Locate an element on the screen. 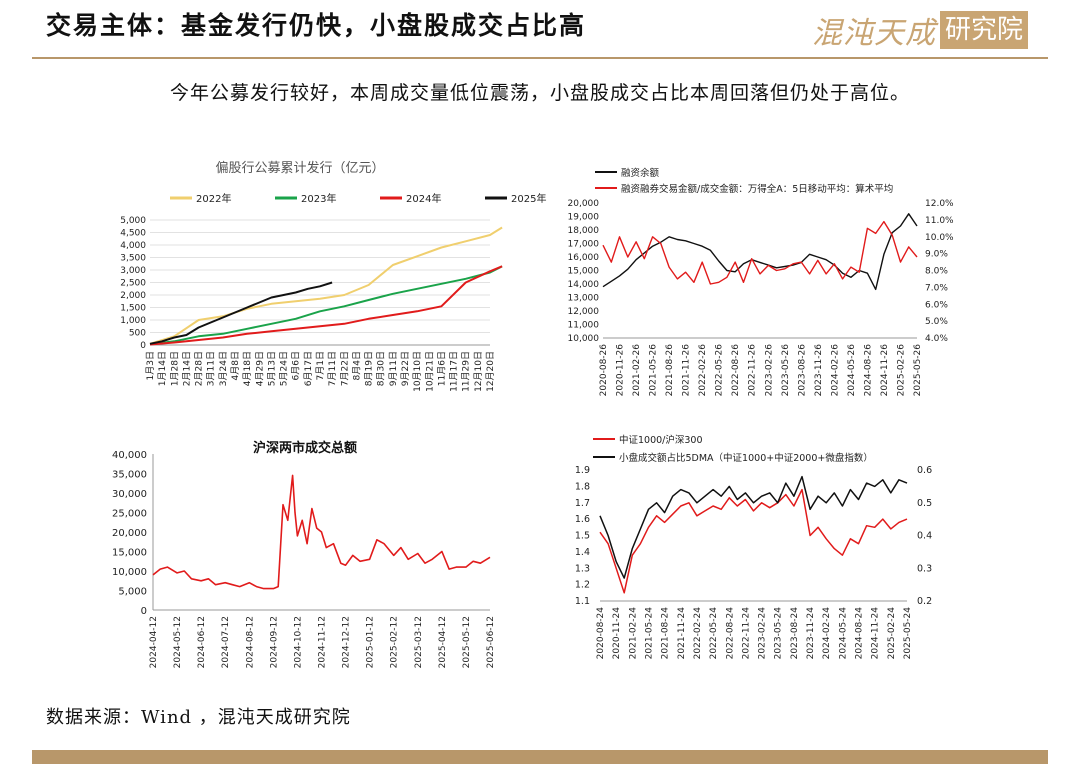  footer-bar is located at coordinates (540, 757).